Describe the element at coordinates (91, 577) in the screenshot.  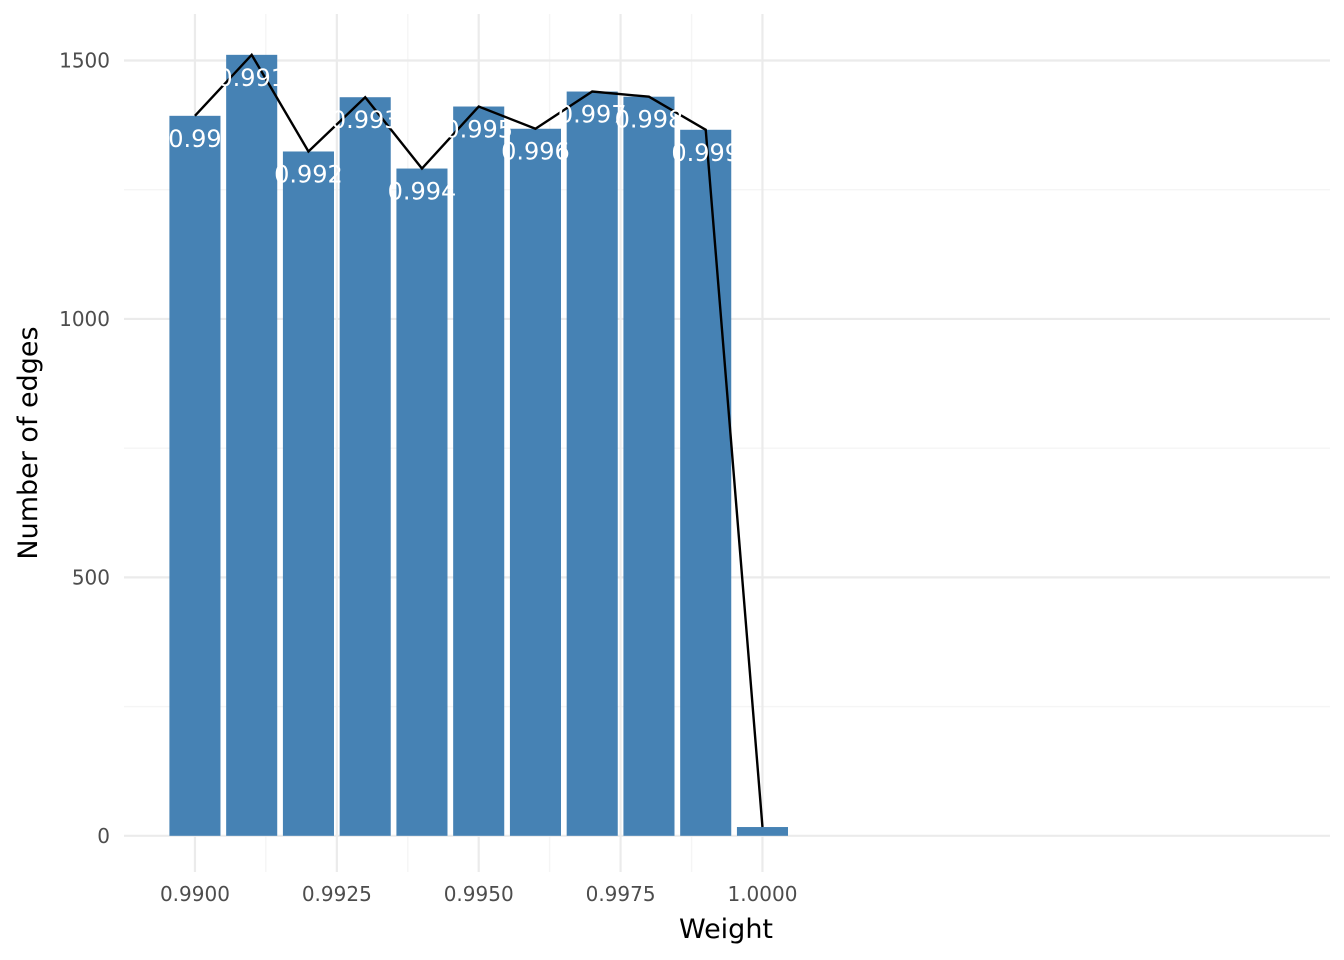
I see `y-tick-label: 500` at that location.